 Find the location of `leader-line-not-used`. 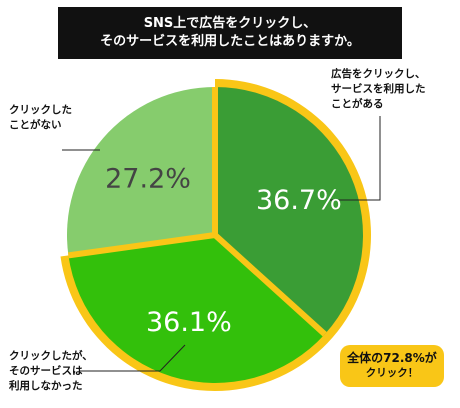

leader-line-not-used is located at coordinates (133, 358).